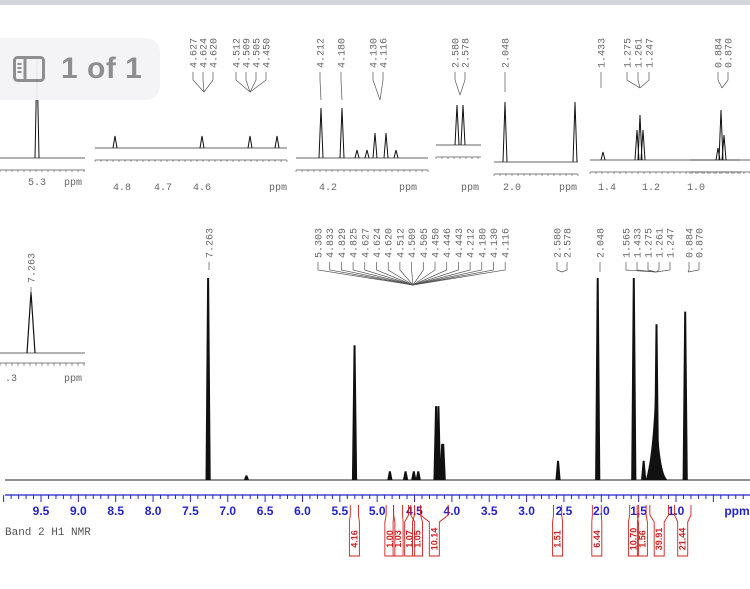 This screenshot has height=589, width=750. What do you see at coordinates (390, 243) in the screenshot?
I see `peak-shift-label: 4.620` at bounding box center [390, 243].